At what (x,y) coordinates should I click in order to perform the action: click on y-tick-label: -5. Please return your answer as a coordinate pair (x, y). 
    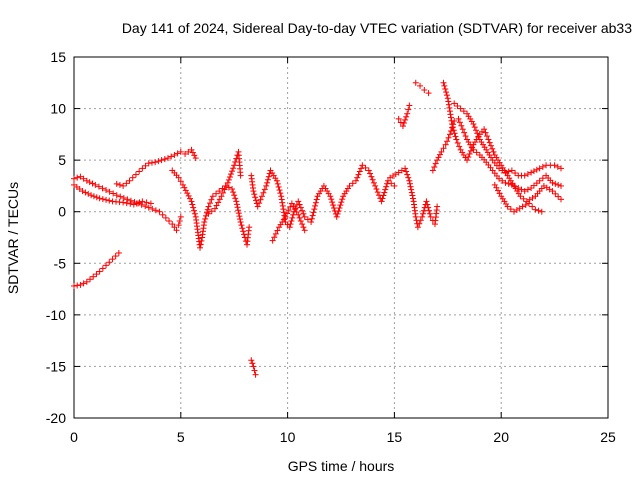
    Looking at the image, I should click on (60, 263).